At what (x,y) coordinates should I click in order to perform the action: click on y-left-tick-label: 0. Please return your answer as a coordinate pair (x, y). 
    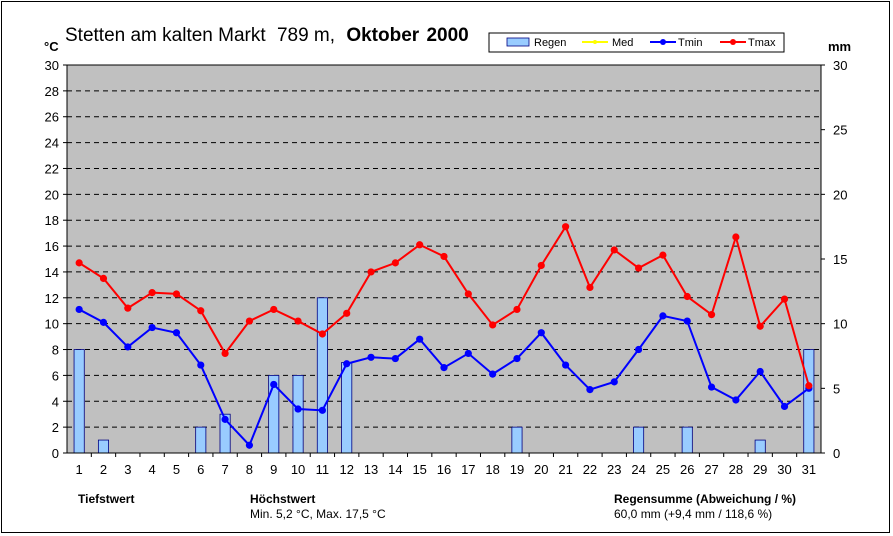
    Looking at the image, I should click on (55, 453).